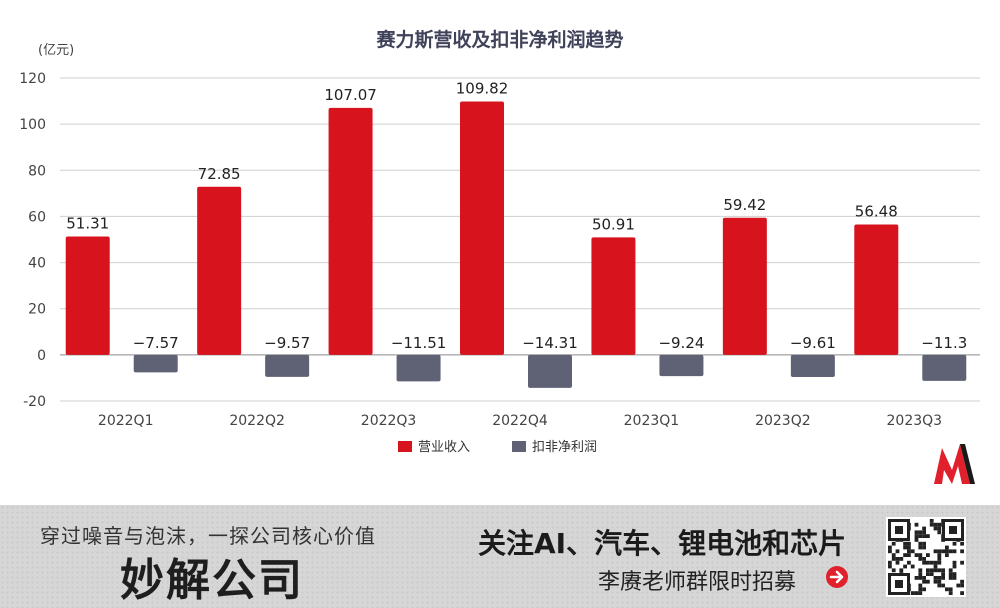 The width and height of the screenshot is (1000, 608). I want to click on data-label: 109.82, so click(482, 88).